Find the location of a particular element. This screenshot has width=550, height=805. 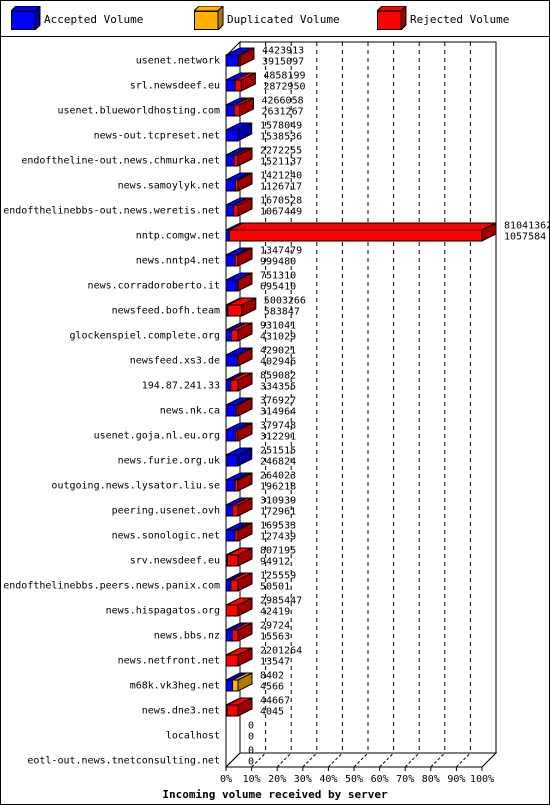

category-label: news.hispagatos.org is located at coordinates (163, 611).